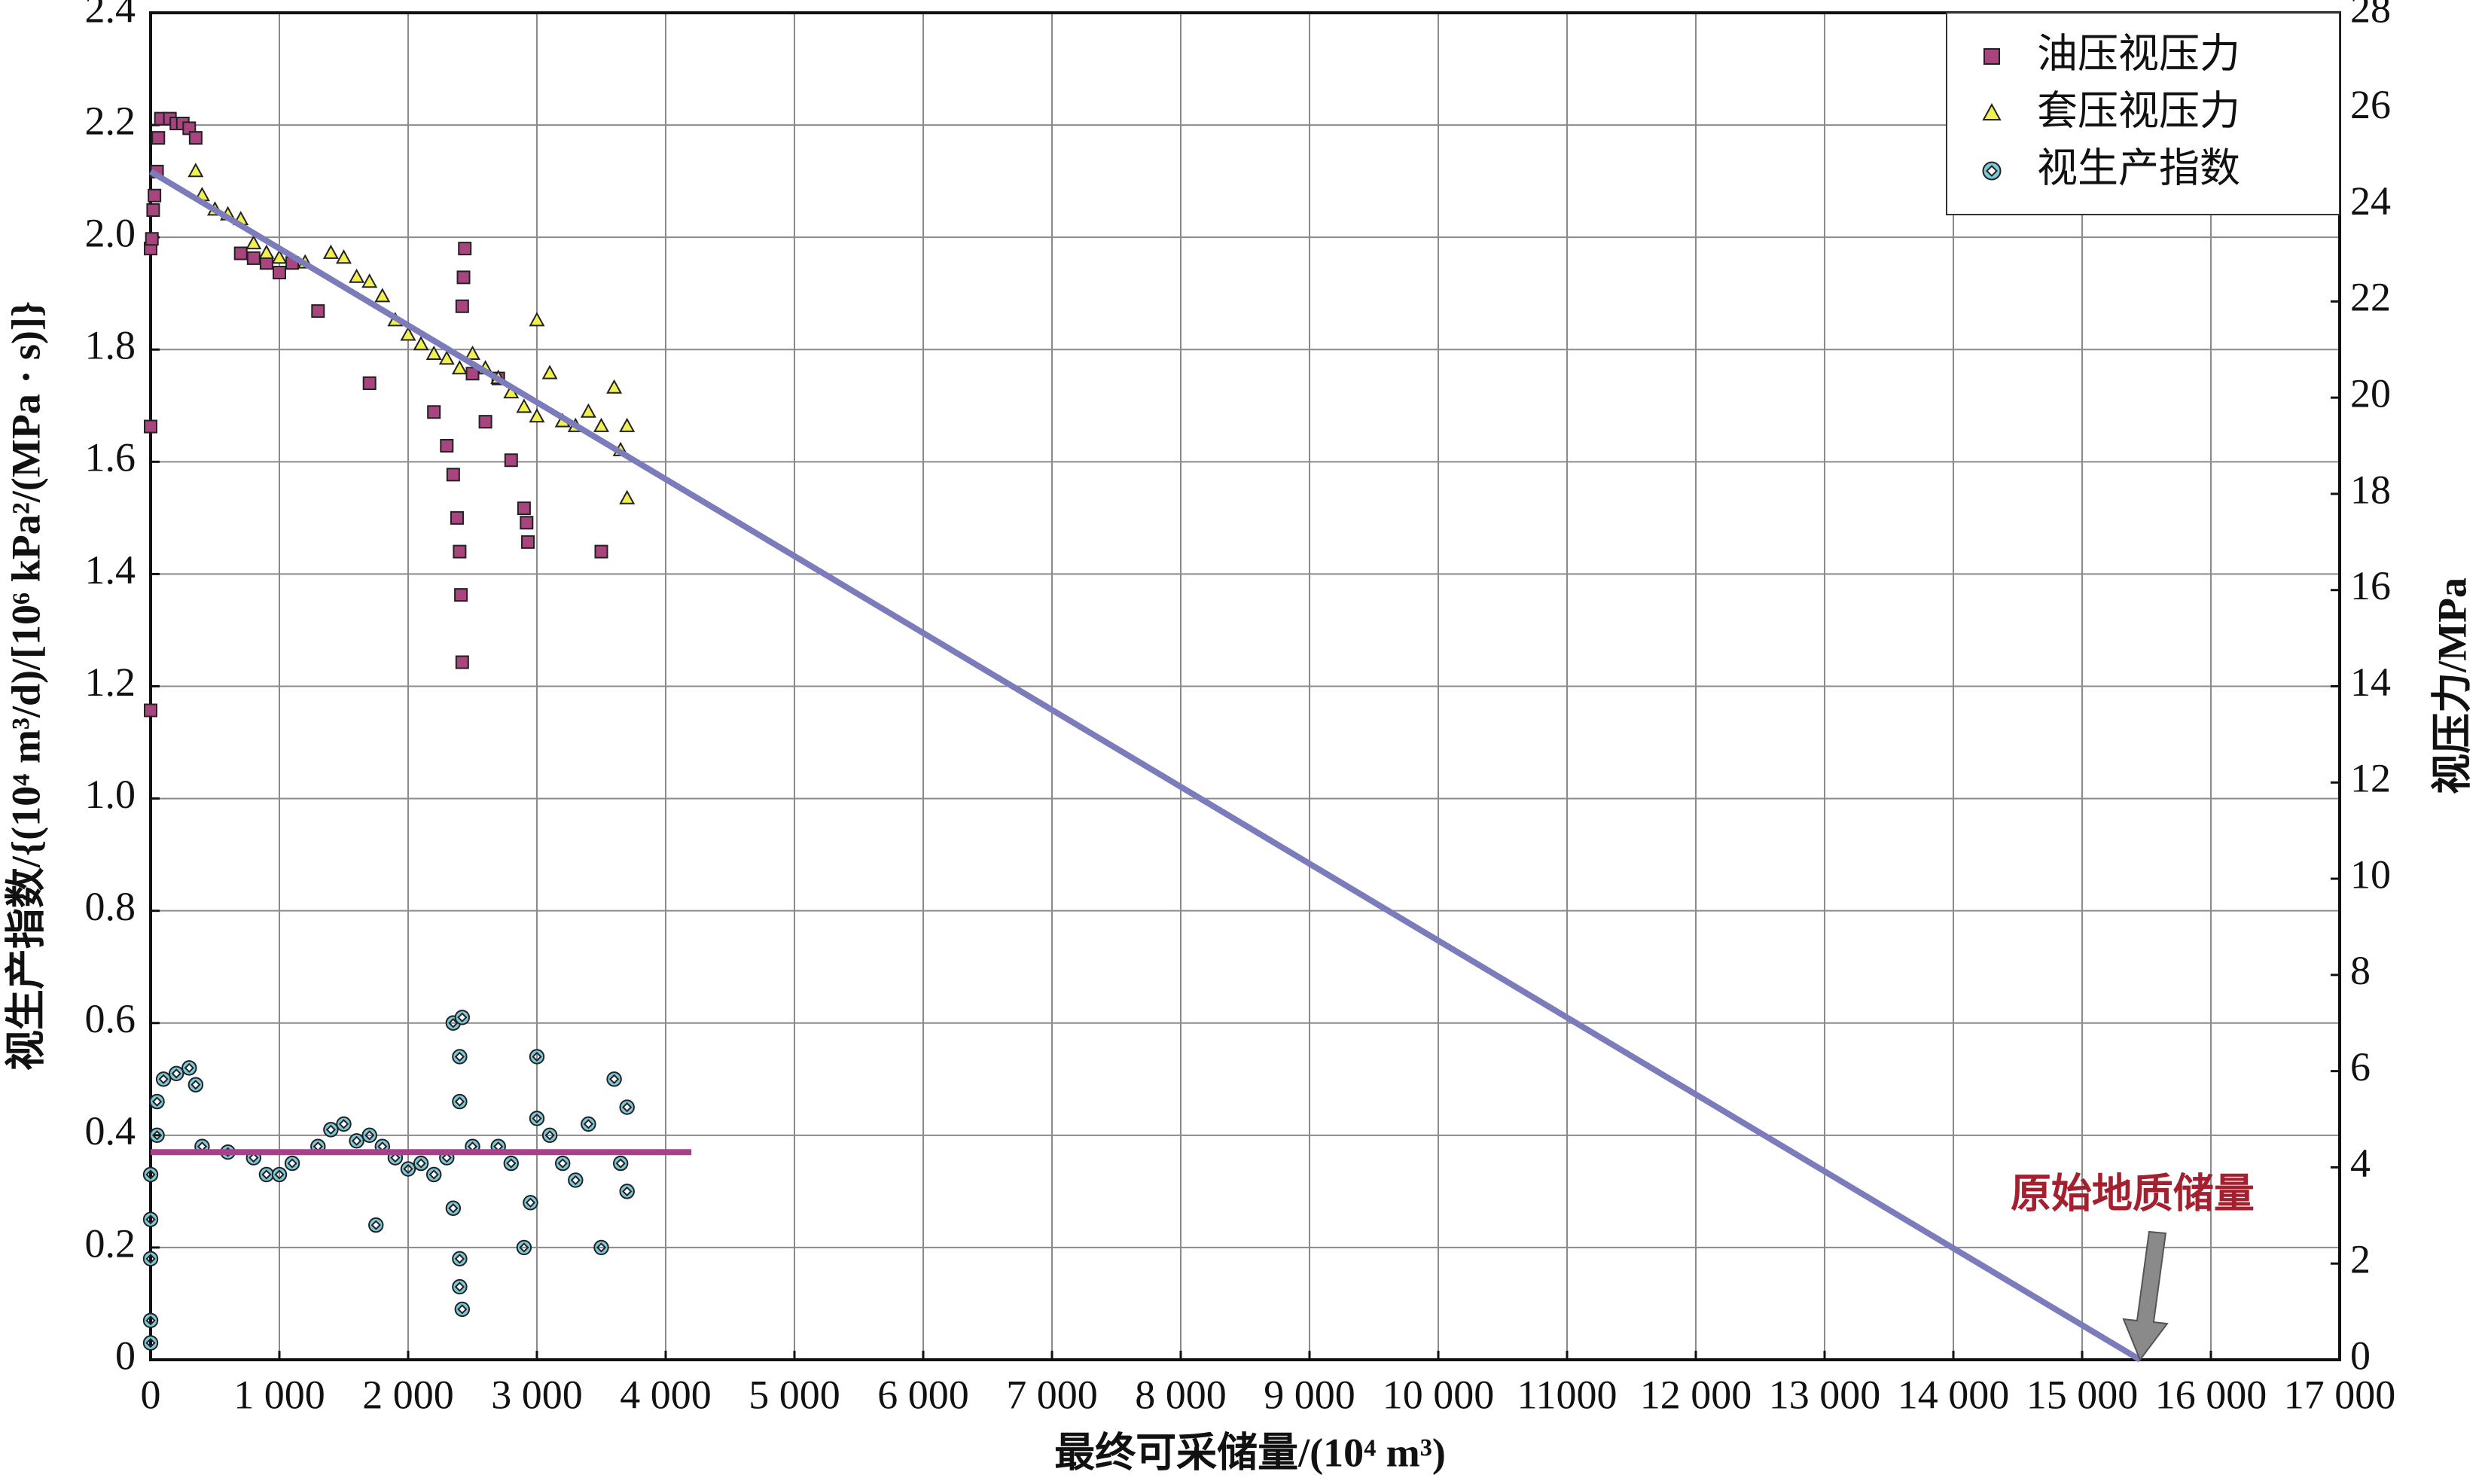  What do you see at coordinates (2138, 167) in the screenshot?
I see `legend-label: 视生产指数` at bounding box center [2138, 167].